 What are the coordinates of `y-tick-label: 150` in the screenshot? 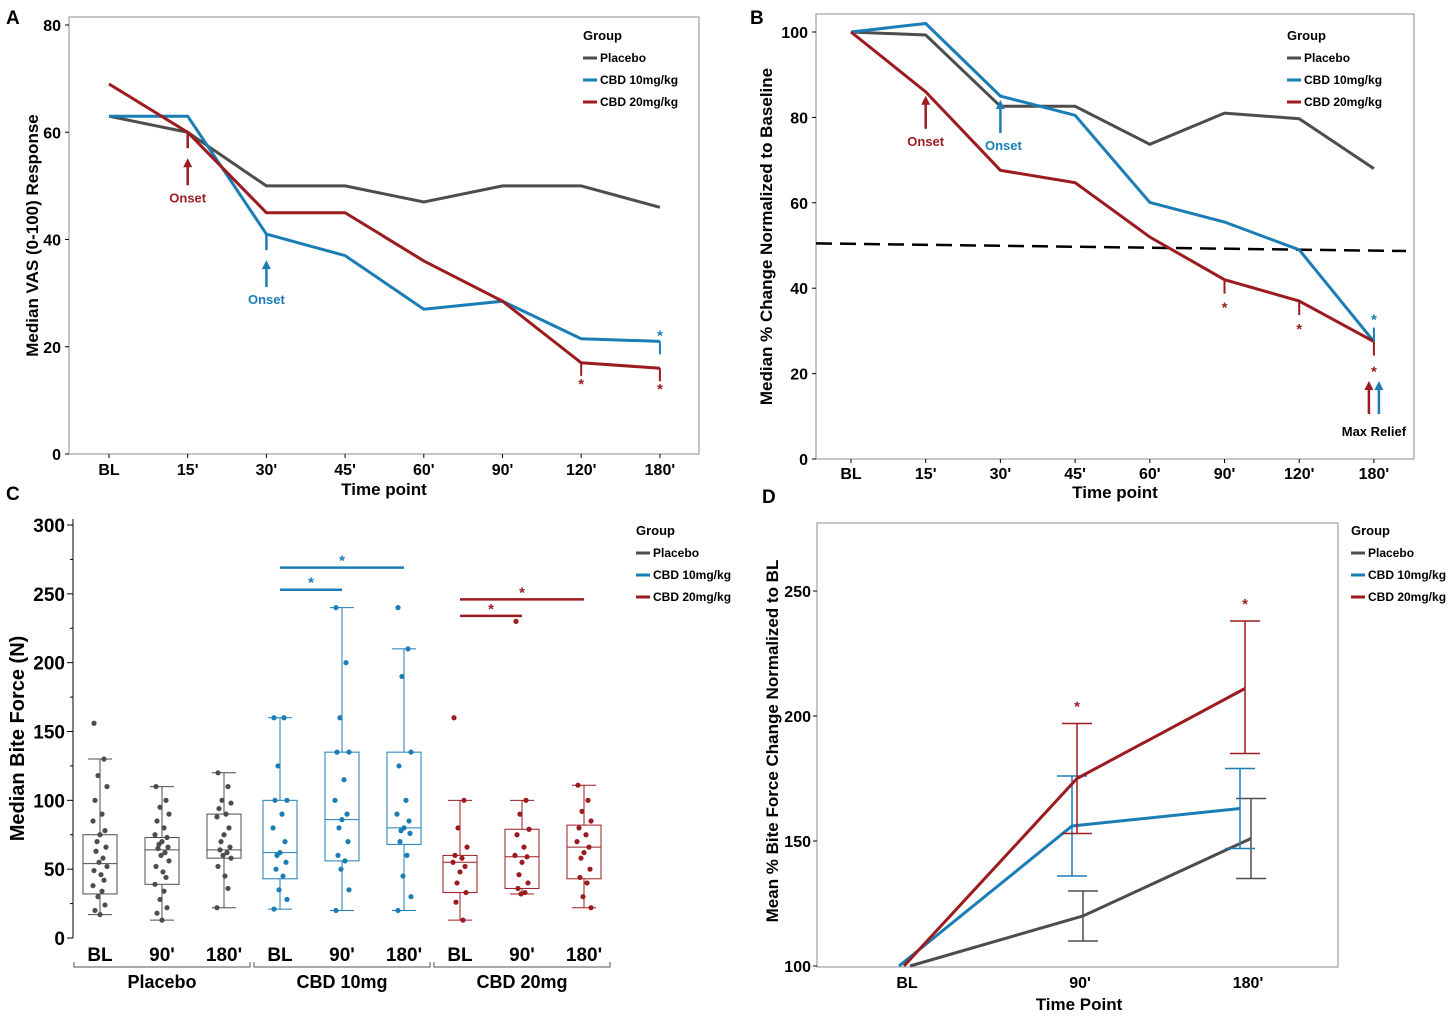 It's located at (49, 733).